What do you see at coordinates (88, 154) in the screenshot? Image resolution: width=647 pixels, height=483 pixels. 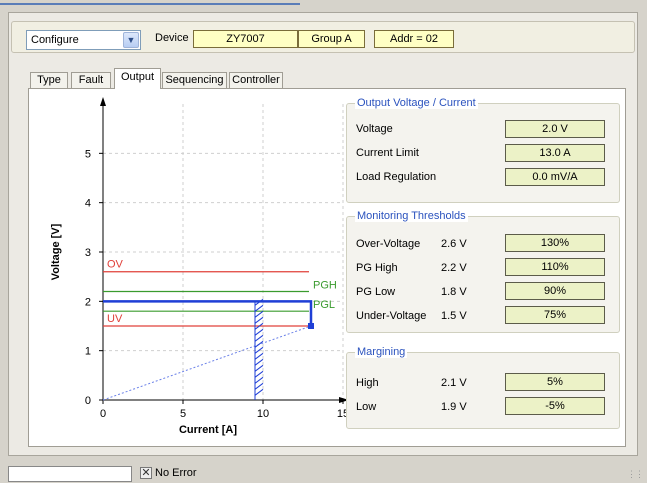 I see `y-tick-label: 5` at bounding box center [88, 154].